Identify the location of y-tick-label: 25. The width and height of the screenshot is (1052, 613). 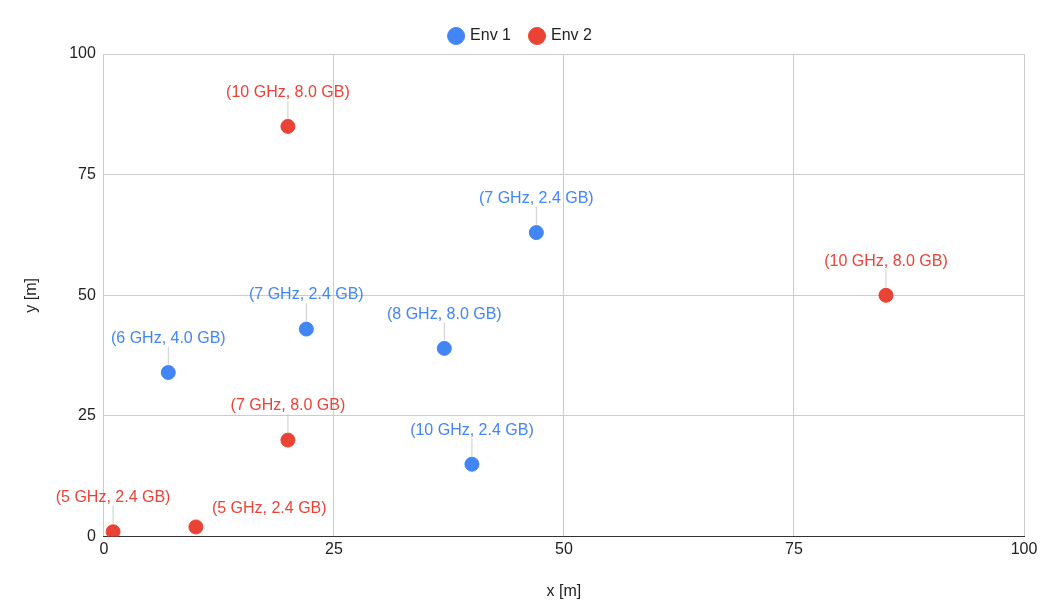
(87, 415).